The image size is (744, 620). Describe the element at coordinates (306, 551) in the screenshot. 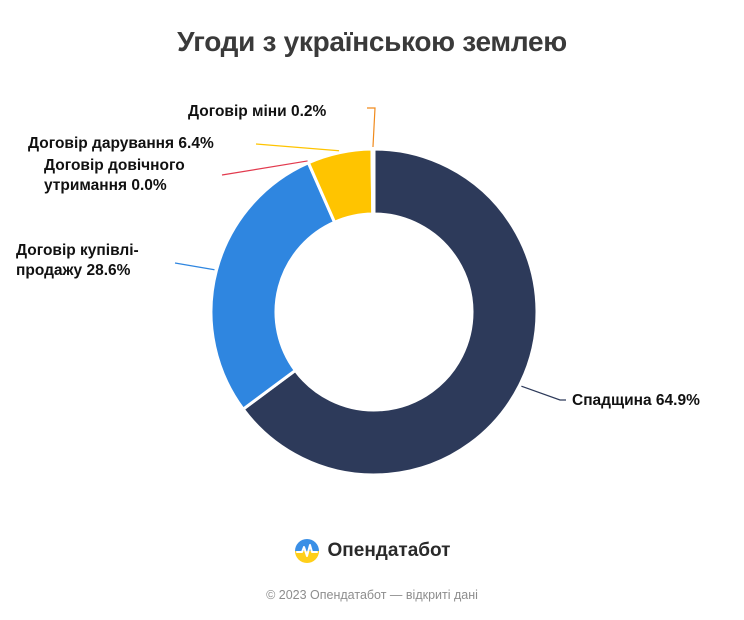

I see `opendatabot-logo-icon` at that location.